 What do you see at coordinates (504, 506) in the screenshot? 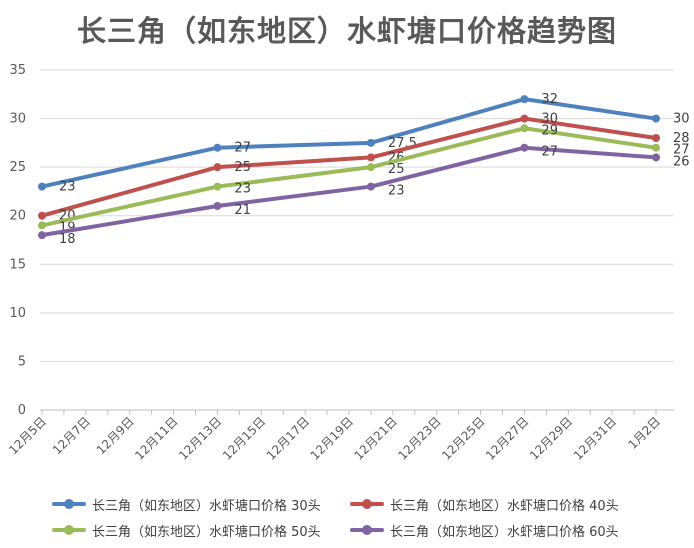
I see `legend-label-40: 长三角（如东地区）水虾塘口价格 40头` at bounding box center [504, 506].